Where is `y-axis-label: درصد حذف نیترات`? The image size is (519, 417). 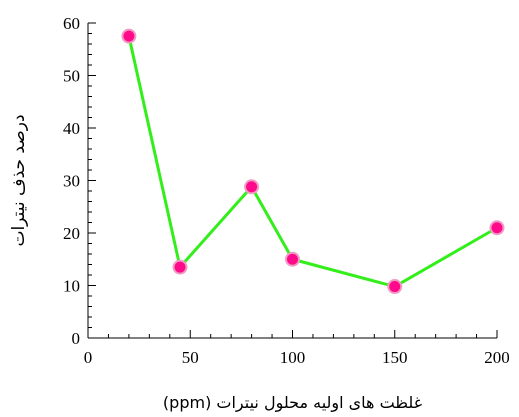 y-axis-label: درصد حذف نیترات is located at coordinates (19, 180).